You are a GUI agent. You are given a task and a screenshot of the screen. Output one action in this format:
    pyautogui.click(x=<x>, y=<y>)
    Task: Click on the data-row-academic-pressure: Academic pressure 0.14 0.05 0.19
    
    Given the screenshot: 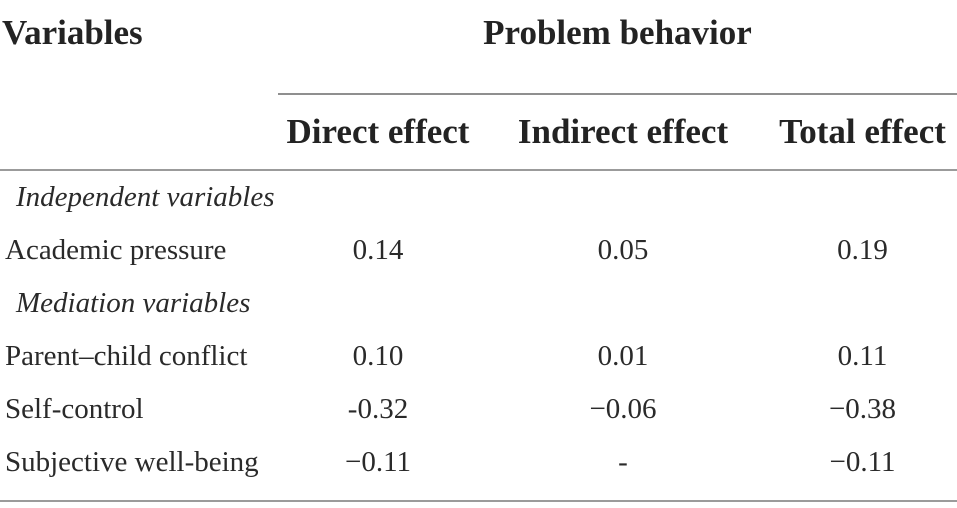 What is the action you would take?
    pyautogui.click(x=478, y=250)
    